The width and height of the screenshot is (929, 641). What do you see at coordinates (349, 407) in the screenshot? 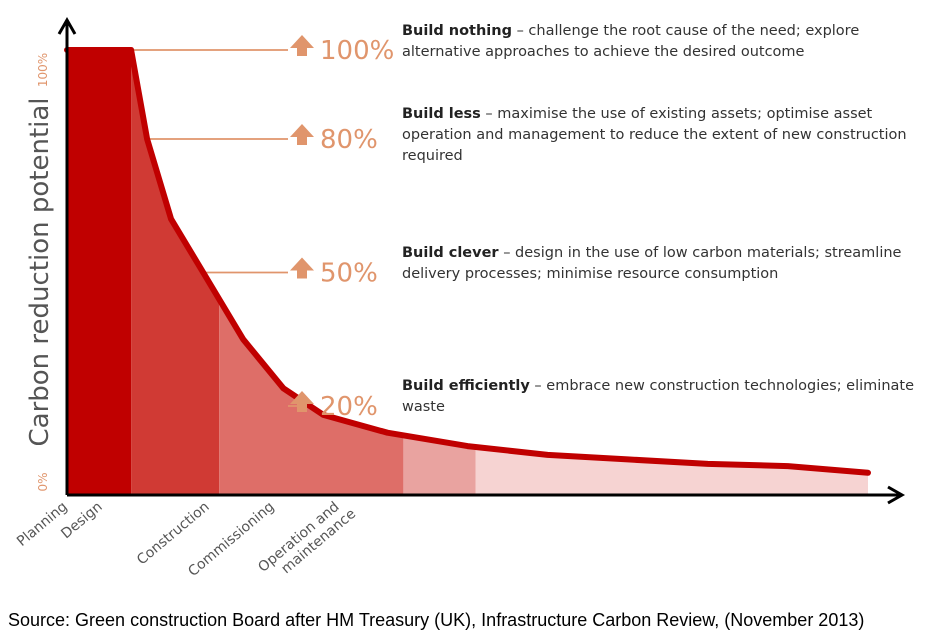
I see `level-percent-3: 20%` at bounding box center [349, 407].